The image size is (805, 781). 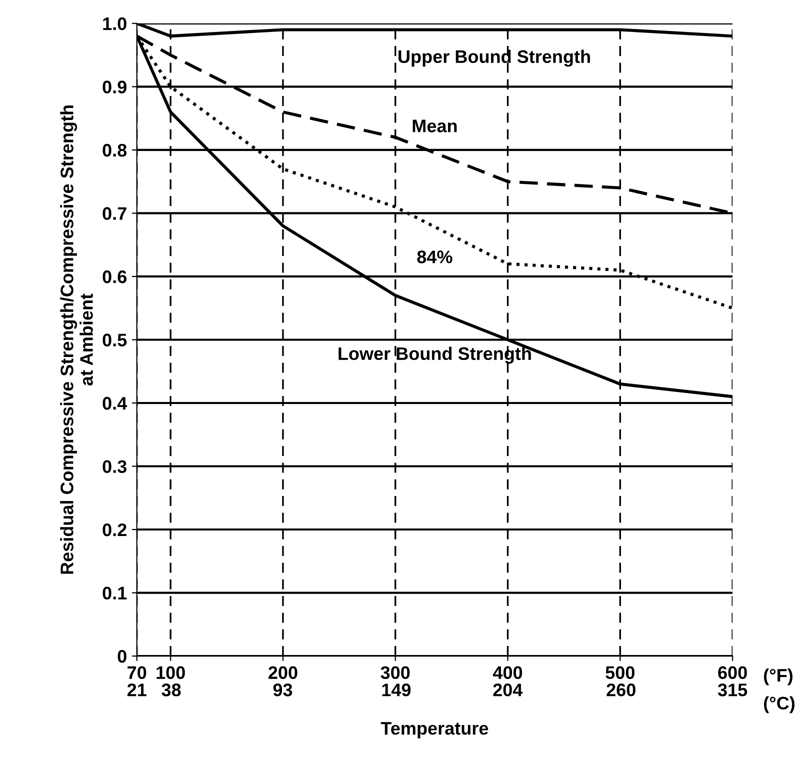 I want to click on y-tick-label: 0.3, so click(x=114, y=466).